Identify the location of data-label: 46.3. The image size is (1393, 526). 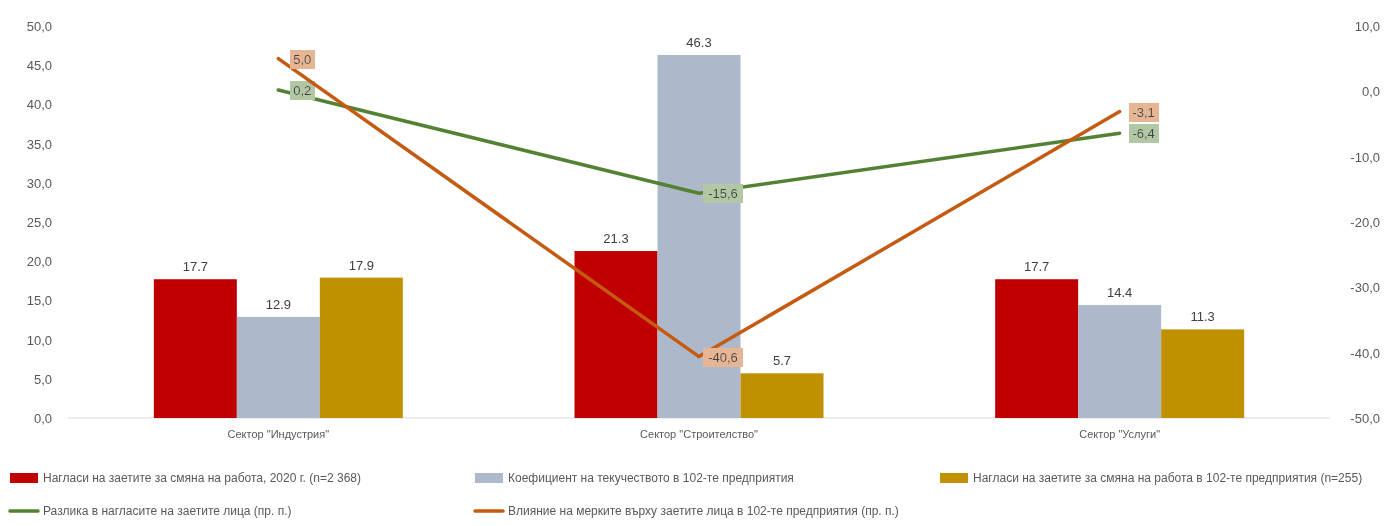
(699, 43).